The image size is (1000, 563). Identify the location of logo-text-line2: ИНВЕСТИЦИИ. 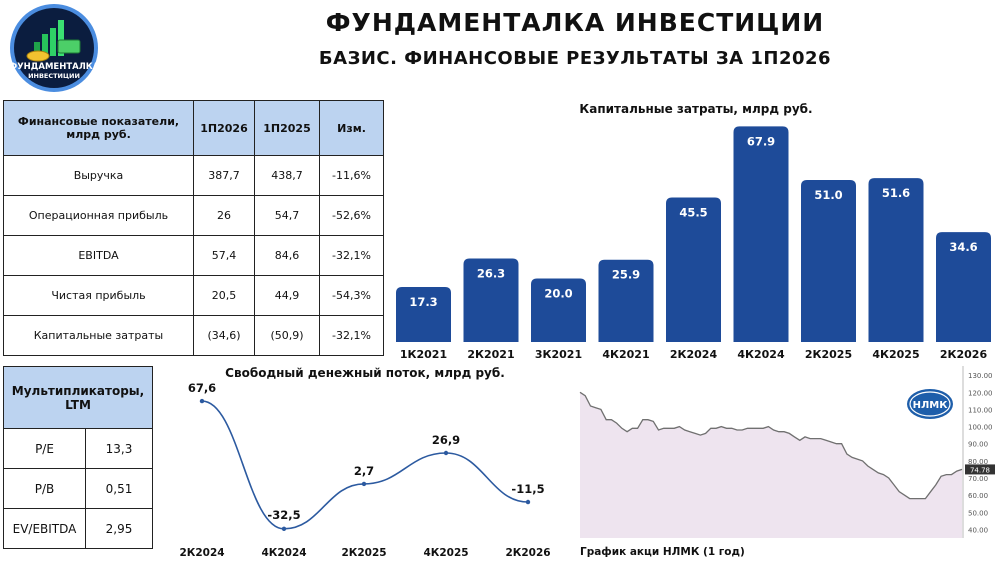
(54, 76).